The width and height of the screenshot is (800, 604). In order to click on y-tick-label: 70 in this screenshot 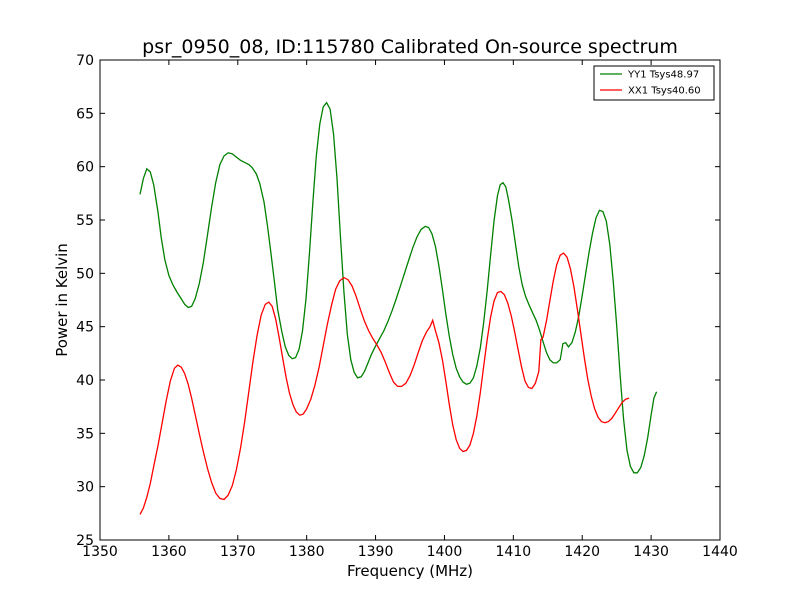, I will do `click(85, 61)`.